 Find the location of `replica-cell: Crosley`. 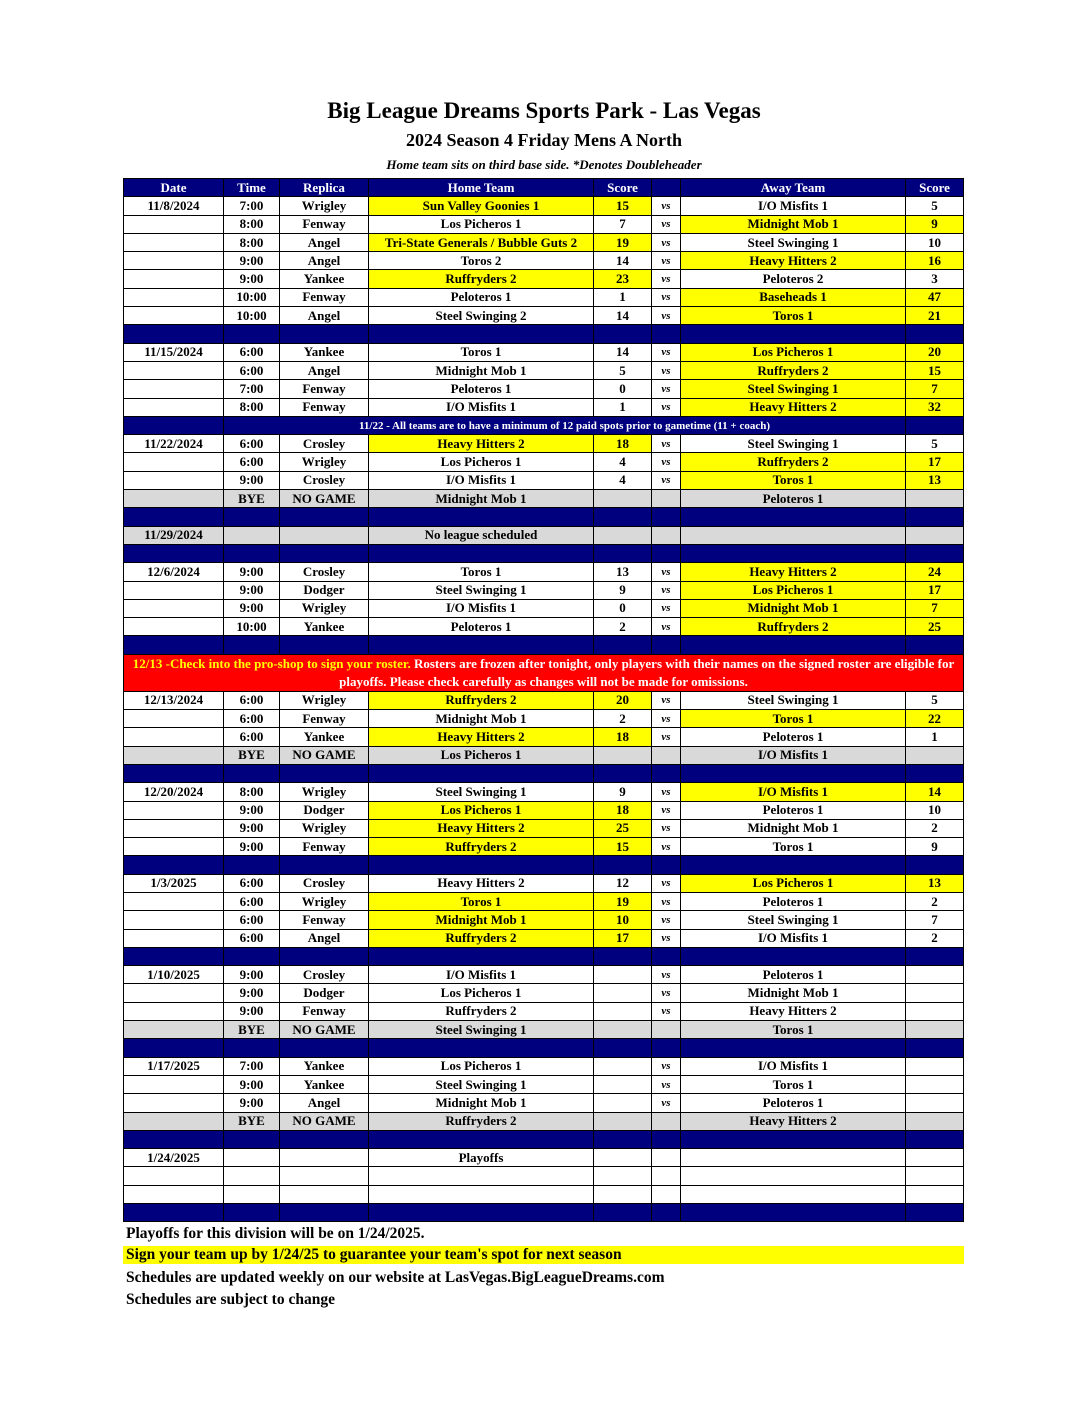

replica-cell: Crosley is located at coordinates (324, 444).